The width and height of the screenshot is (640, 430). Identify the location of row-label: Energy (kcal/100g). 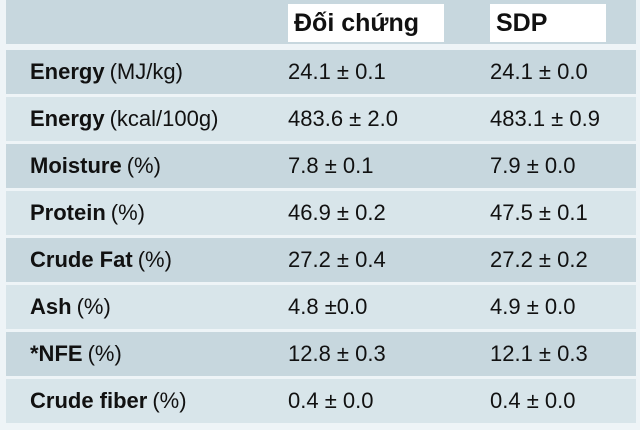
(124, 119).